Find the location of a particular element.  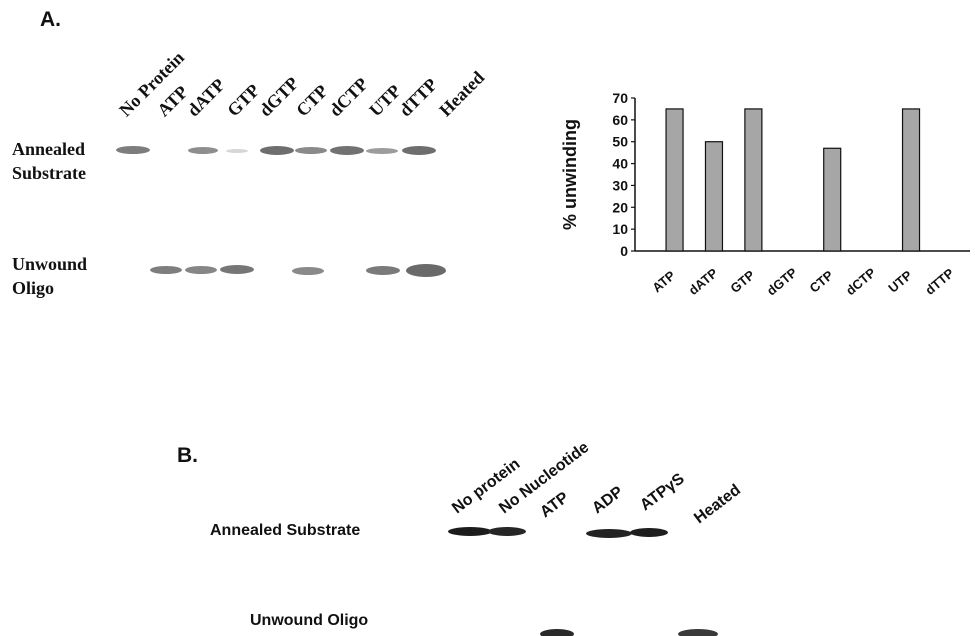

y-tick-label: 60 is located at coordinates (620, 120).